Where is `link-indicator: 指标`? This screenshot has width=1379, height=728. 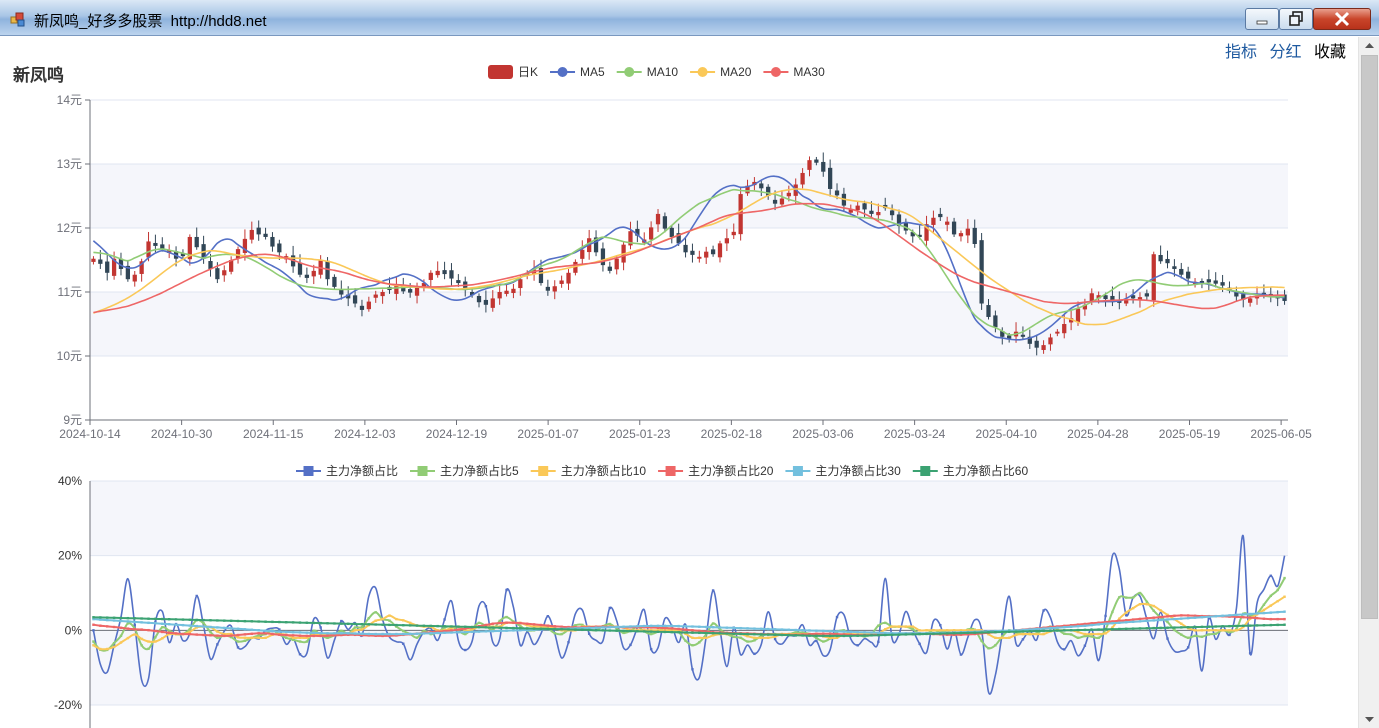 link-indicator: 指标 is located at coordinates (1241, 52).